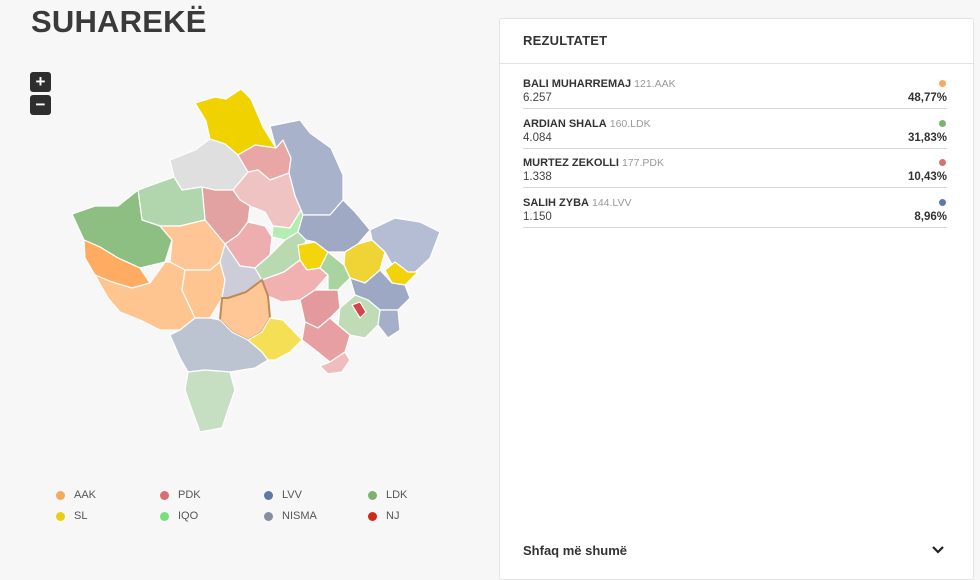 This screenshot has width=980, height=580. What do you see at coordinates (81, 516) in the screenshot?
I see `legend-label: SL` at bounding box center [81, 516].